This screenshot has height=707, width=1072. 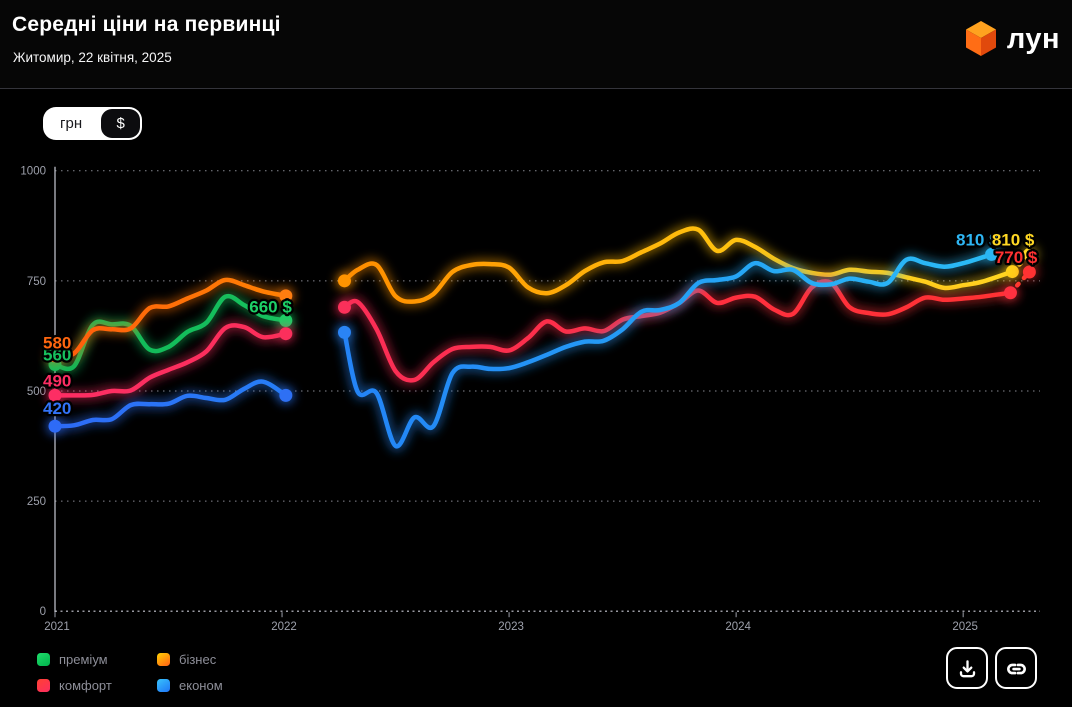 What do you see at coordinates (36, 502) in the screenshot?
I see `y-tick-label: 250` at bounding box center [36, 502].